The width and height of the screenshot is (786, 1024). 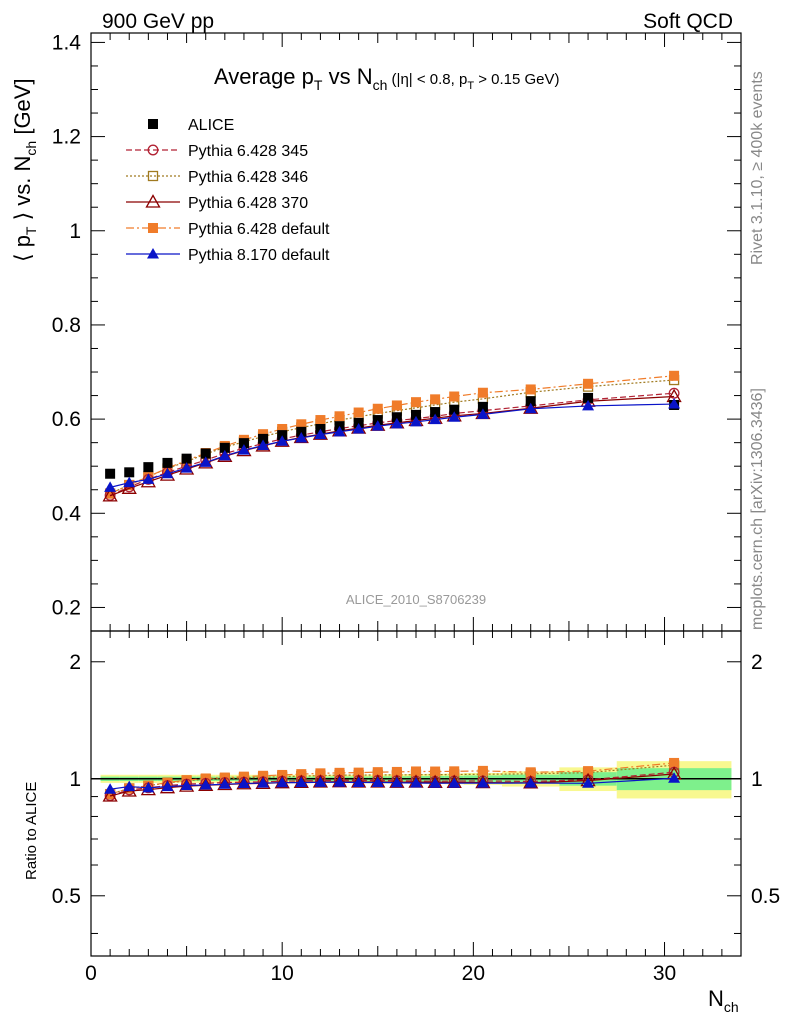 What do you see at coordinates (757, 662) in the screenshot?
I see `ratio-y-tick-label-right: 2` at bounding box center [757, 662].